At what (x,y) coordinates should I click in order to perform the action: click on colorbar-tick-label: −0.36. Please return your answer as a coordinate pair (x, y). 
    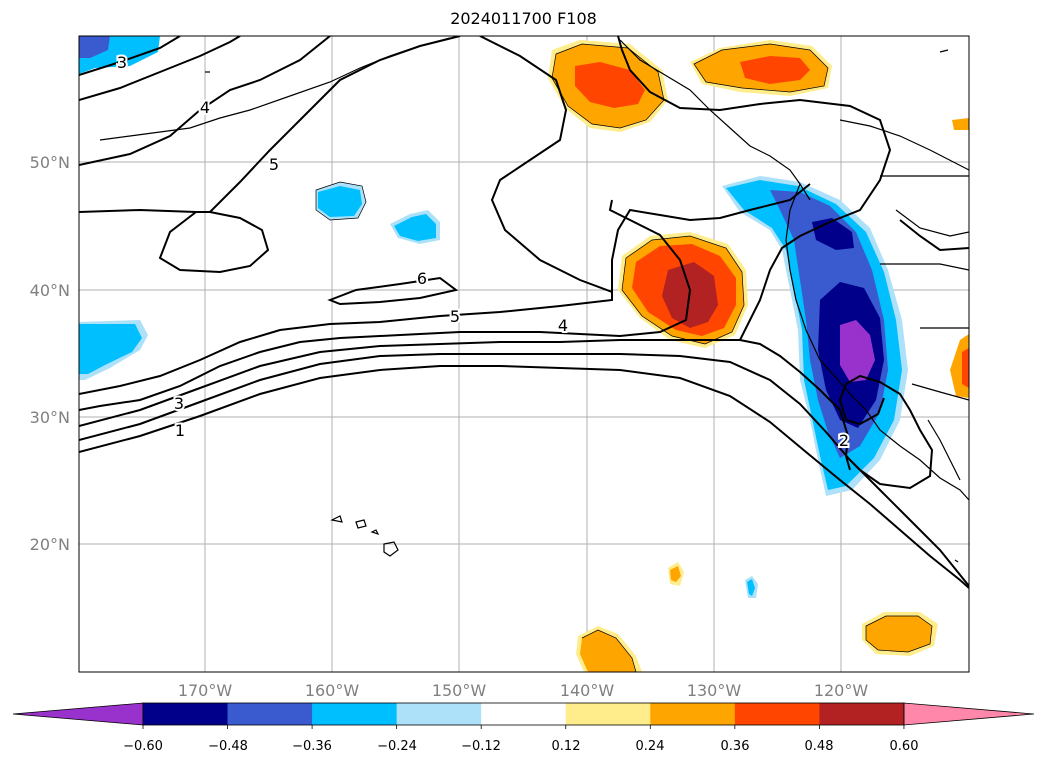
    Looking at the image, I should click on (312, 746).